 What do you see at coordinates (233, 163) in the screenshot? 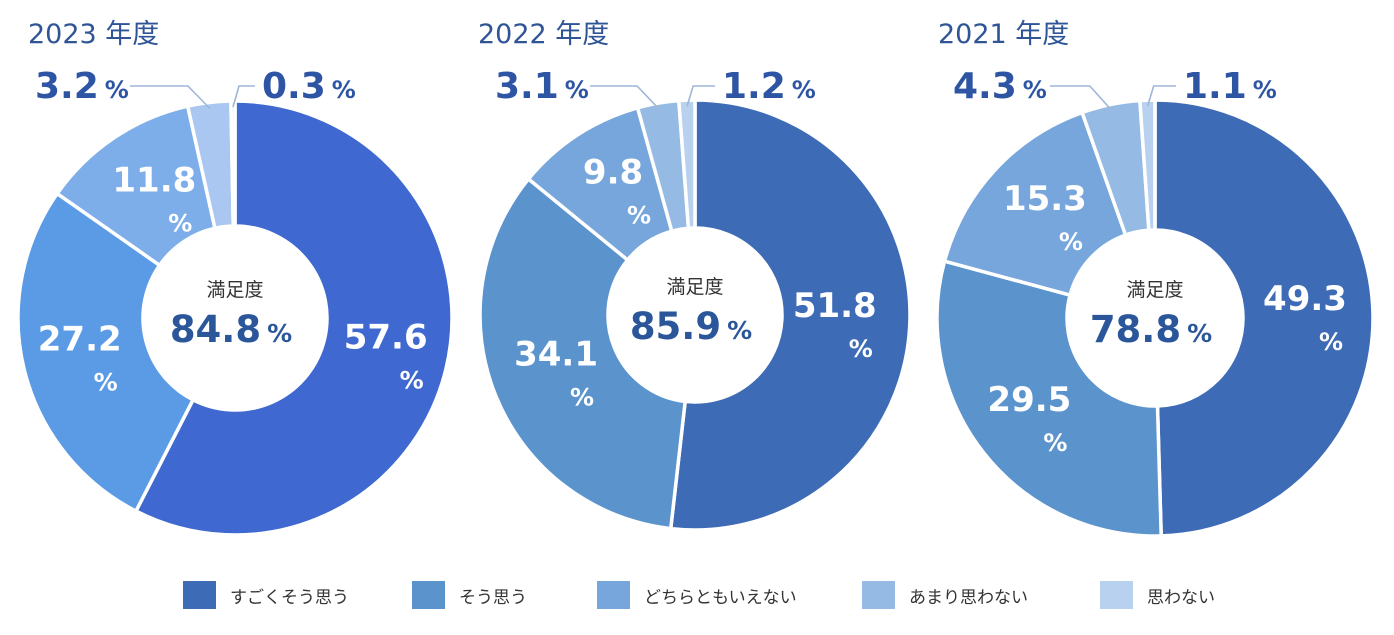
I see `donut-slice` at bounding box center [233, 163].